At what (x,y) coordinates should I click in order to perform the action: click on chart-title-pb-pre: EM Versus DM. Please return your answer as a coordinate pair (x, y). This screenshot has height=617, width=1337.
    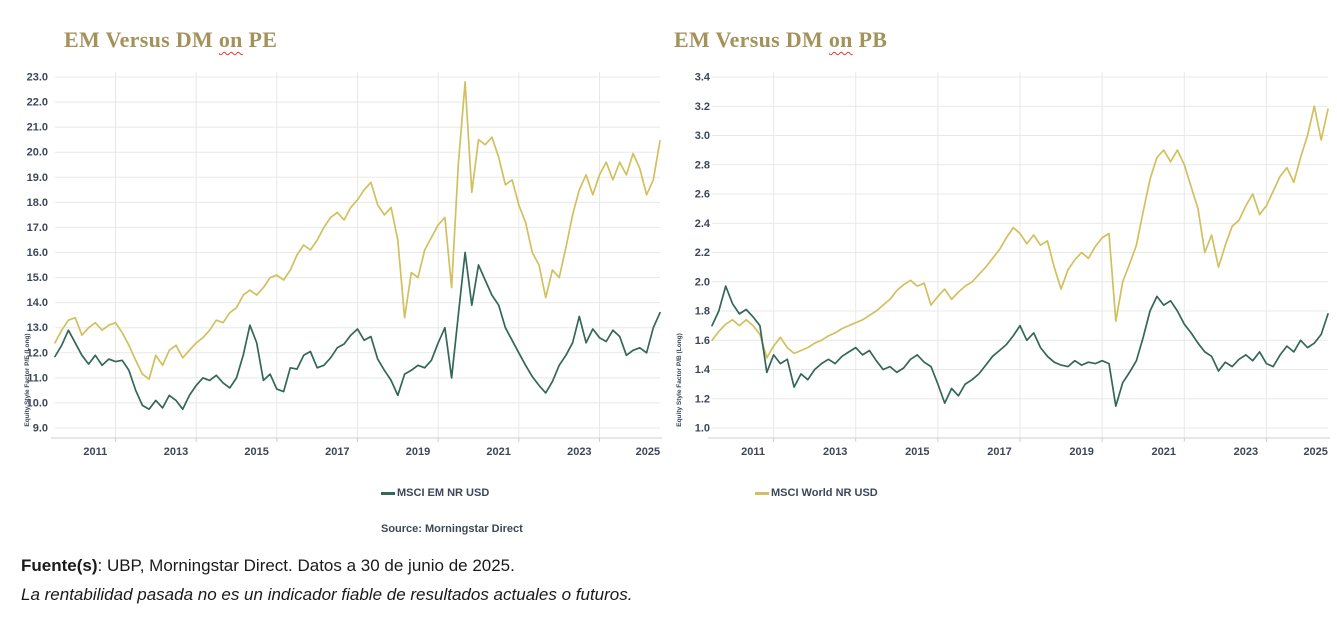
    Looking at the image, I should click on (751, 39).